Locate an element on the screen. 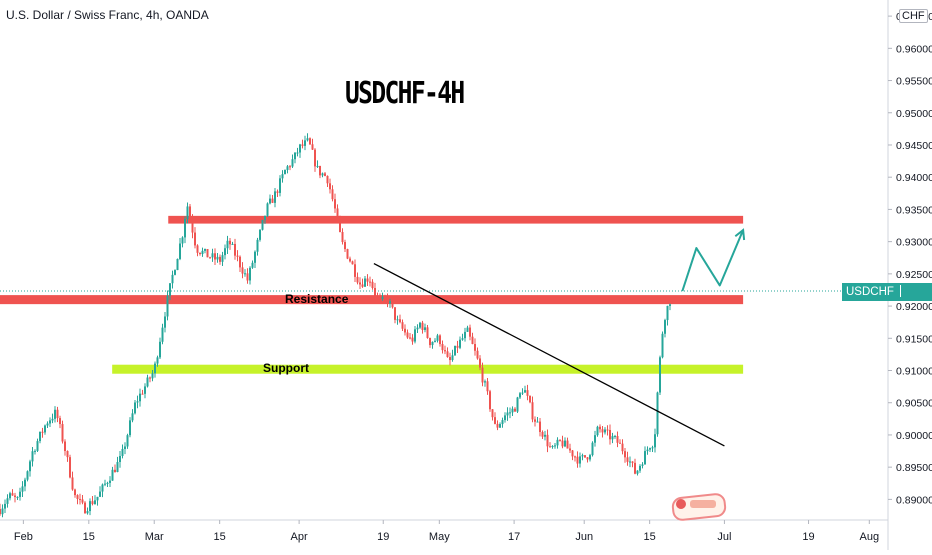 The image size is (932, 555). currency-label: CHF is located at coordinates (913, 16).